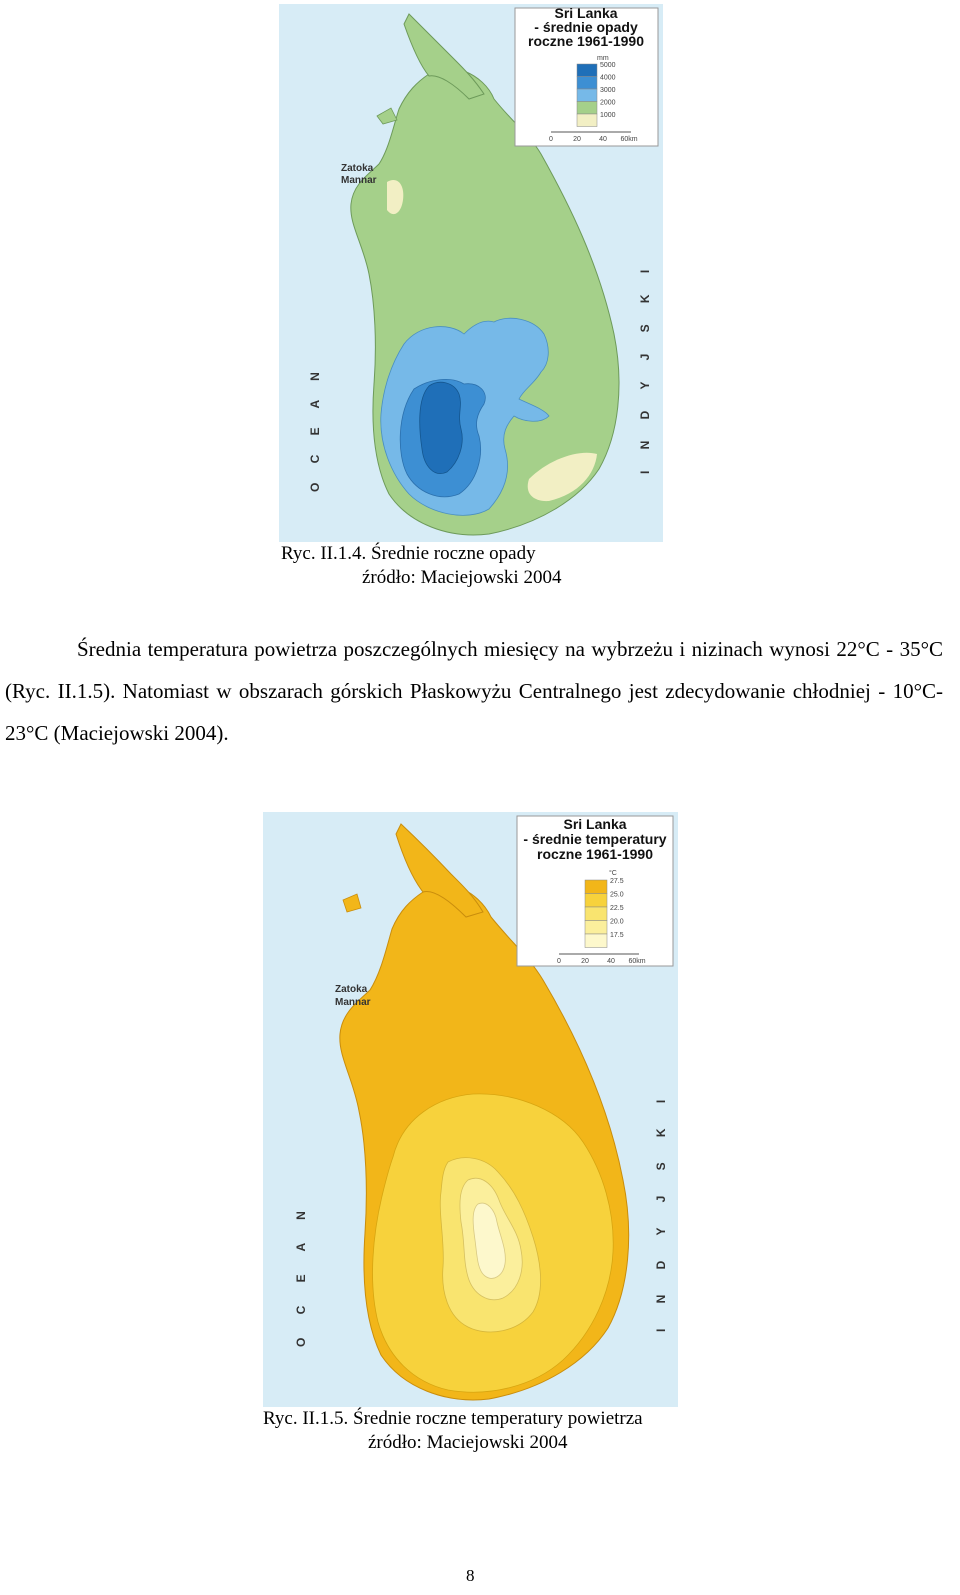  Describe the element at coordinates (595, 854) in the screenshot. I see `temp-legend-title-3: roczne 1961-1990` at that location.